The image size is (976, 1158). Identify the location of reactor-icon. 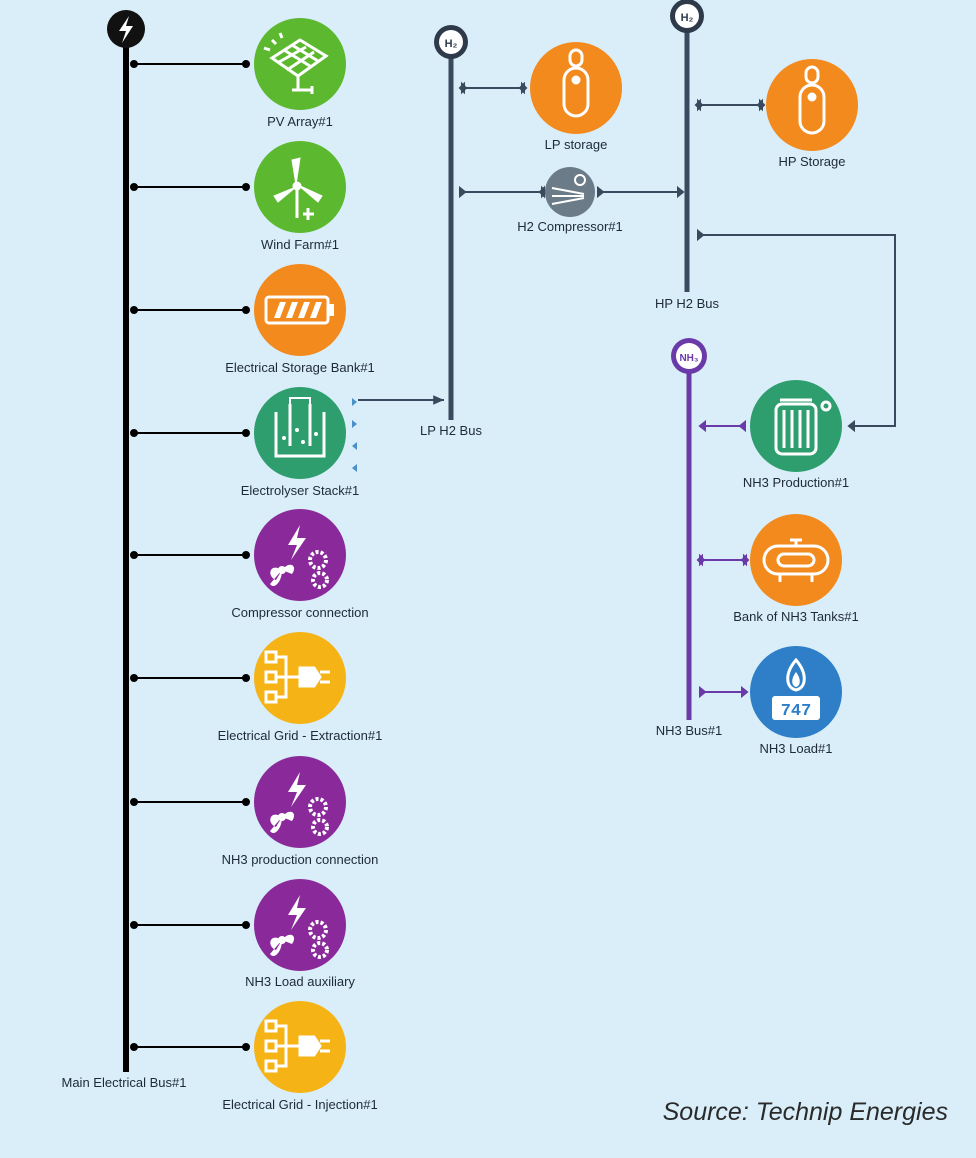
(803, 427).